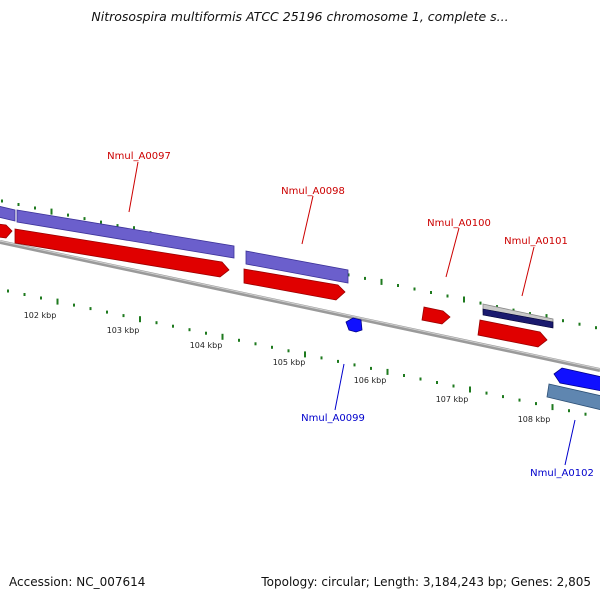 The height and width of the screenshot is (605, 600). I want to click on cds-feature-left-edge, so click(6, 231).